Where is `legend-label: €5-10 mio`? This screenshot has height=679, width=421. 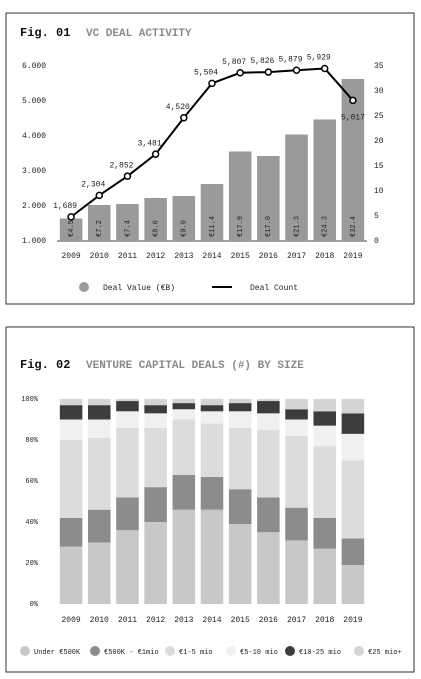 legend-label: €5-10 mio is located at coordinates (259, 653).